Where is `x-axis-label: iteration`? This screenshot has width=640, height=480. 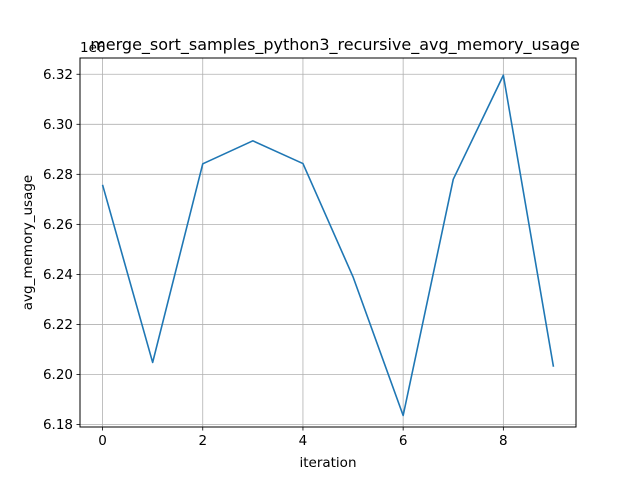 x-axis-label: iteration is located at coordinates (327, 463).